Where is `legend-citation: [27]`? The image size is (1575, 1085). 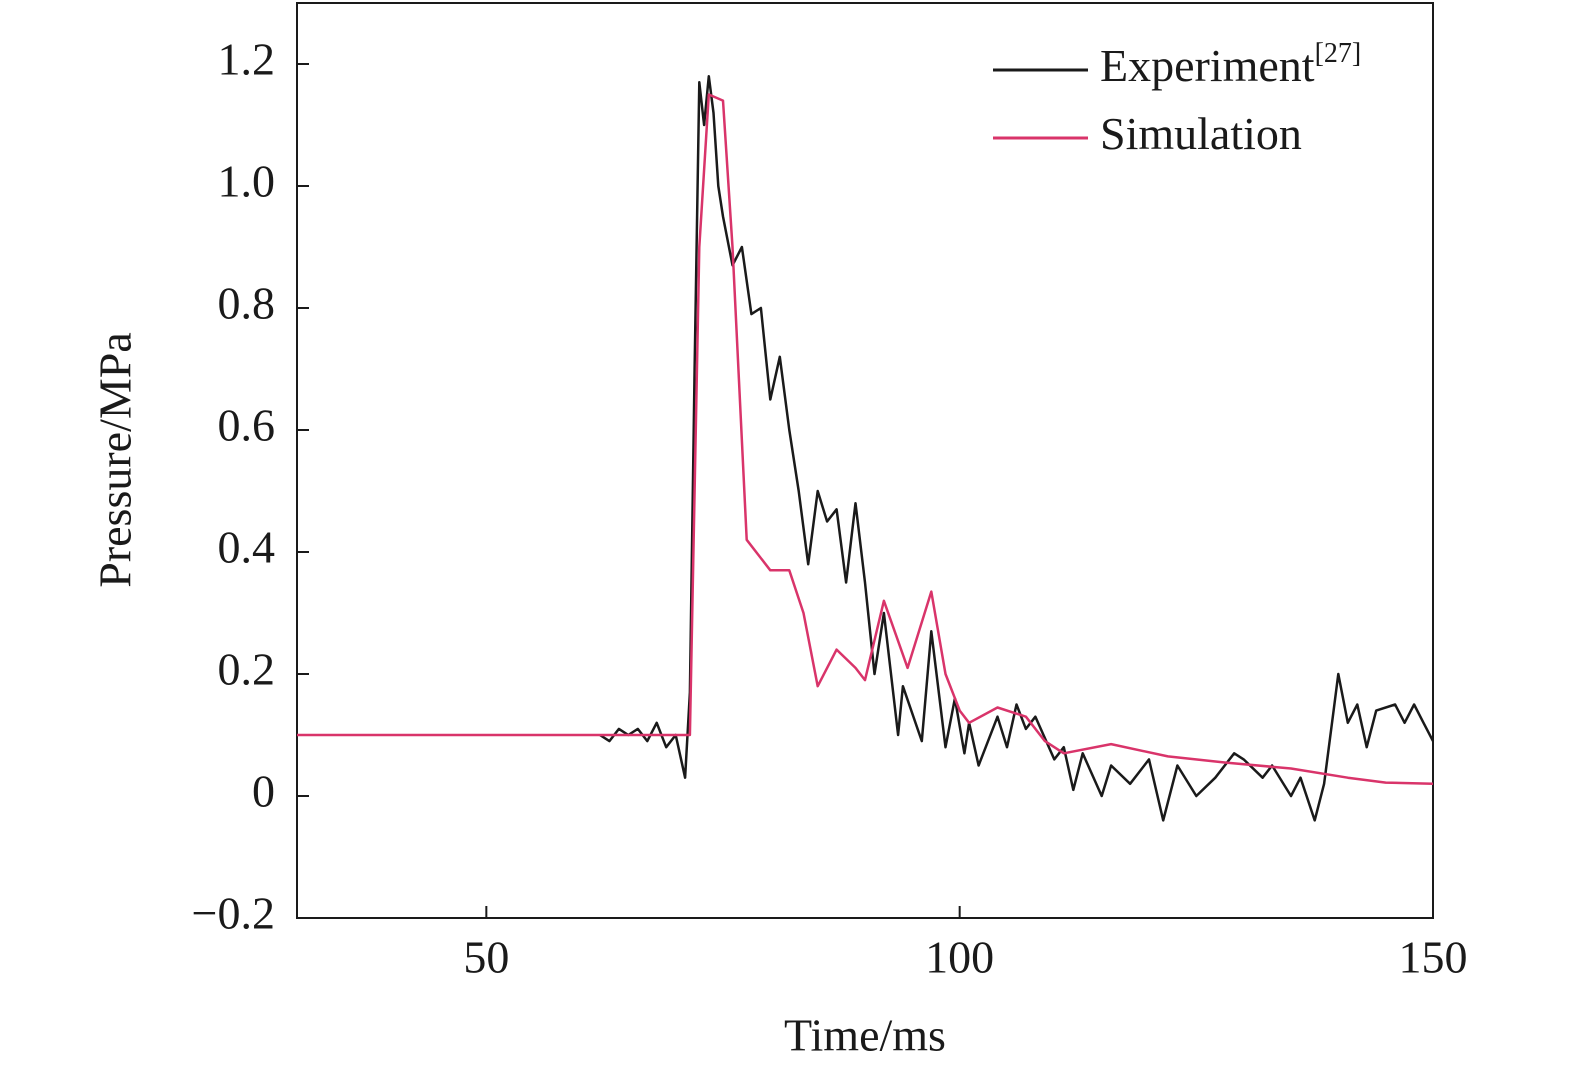 legend-citation: [27] is located at coordinates (1338, 53).